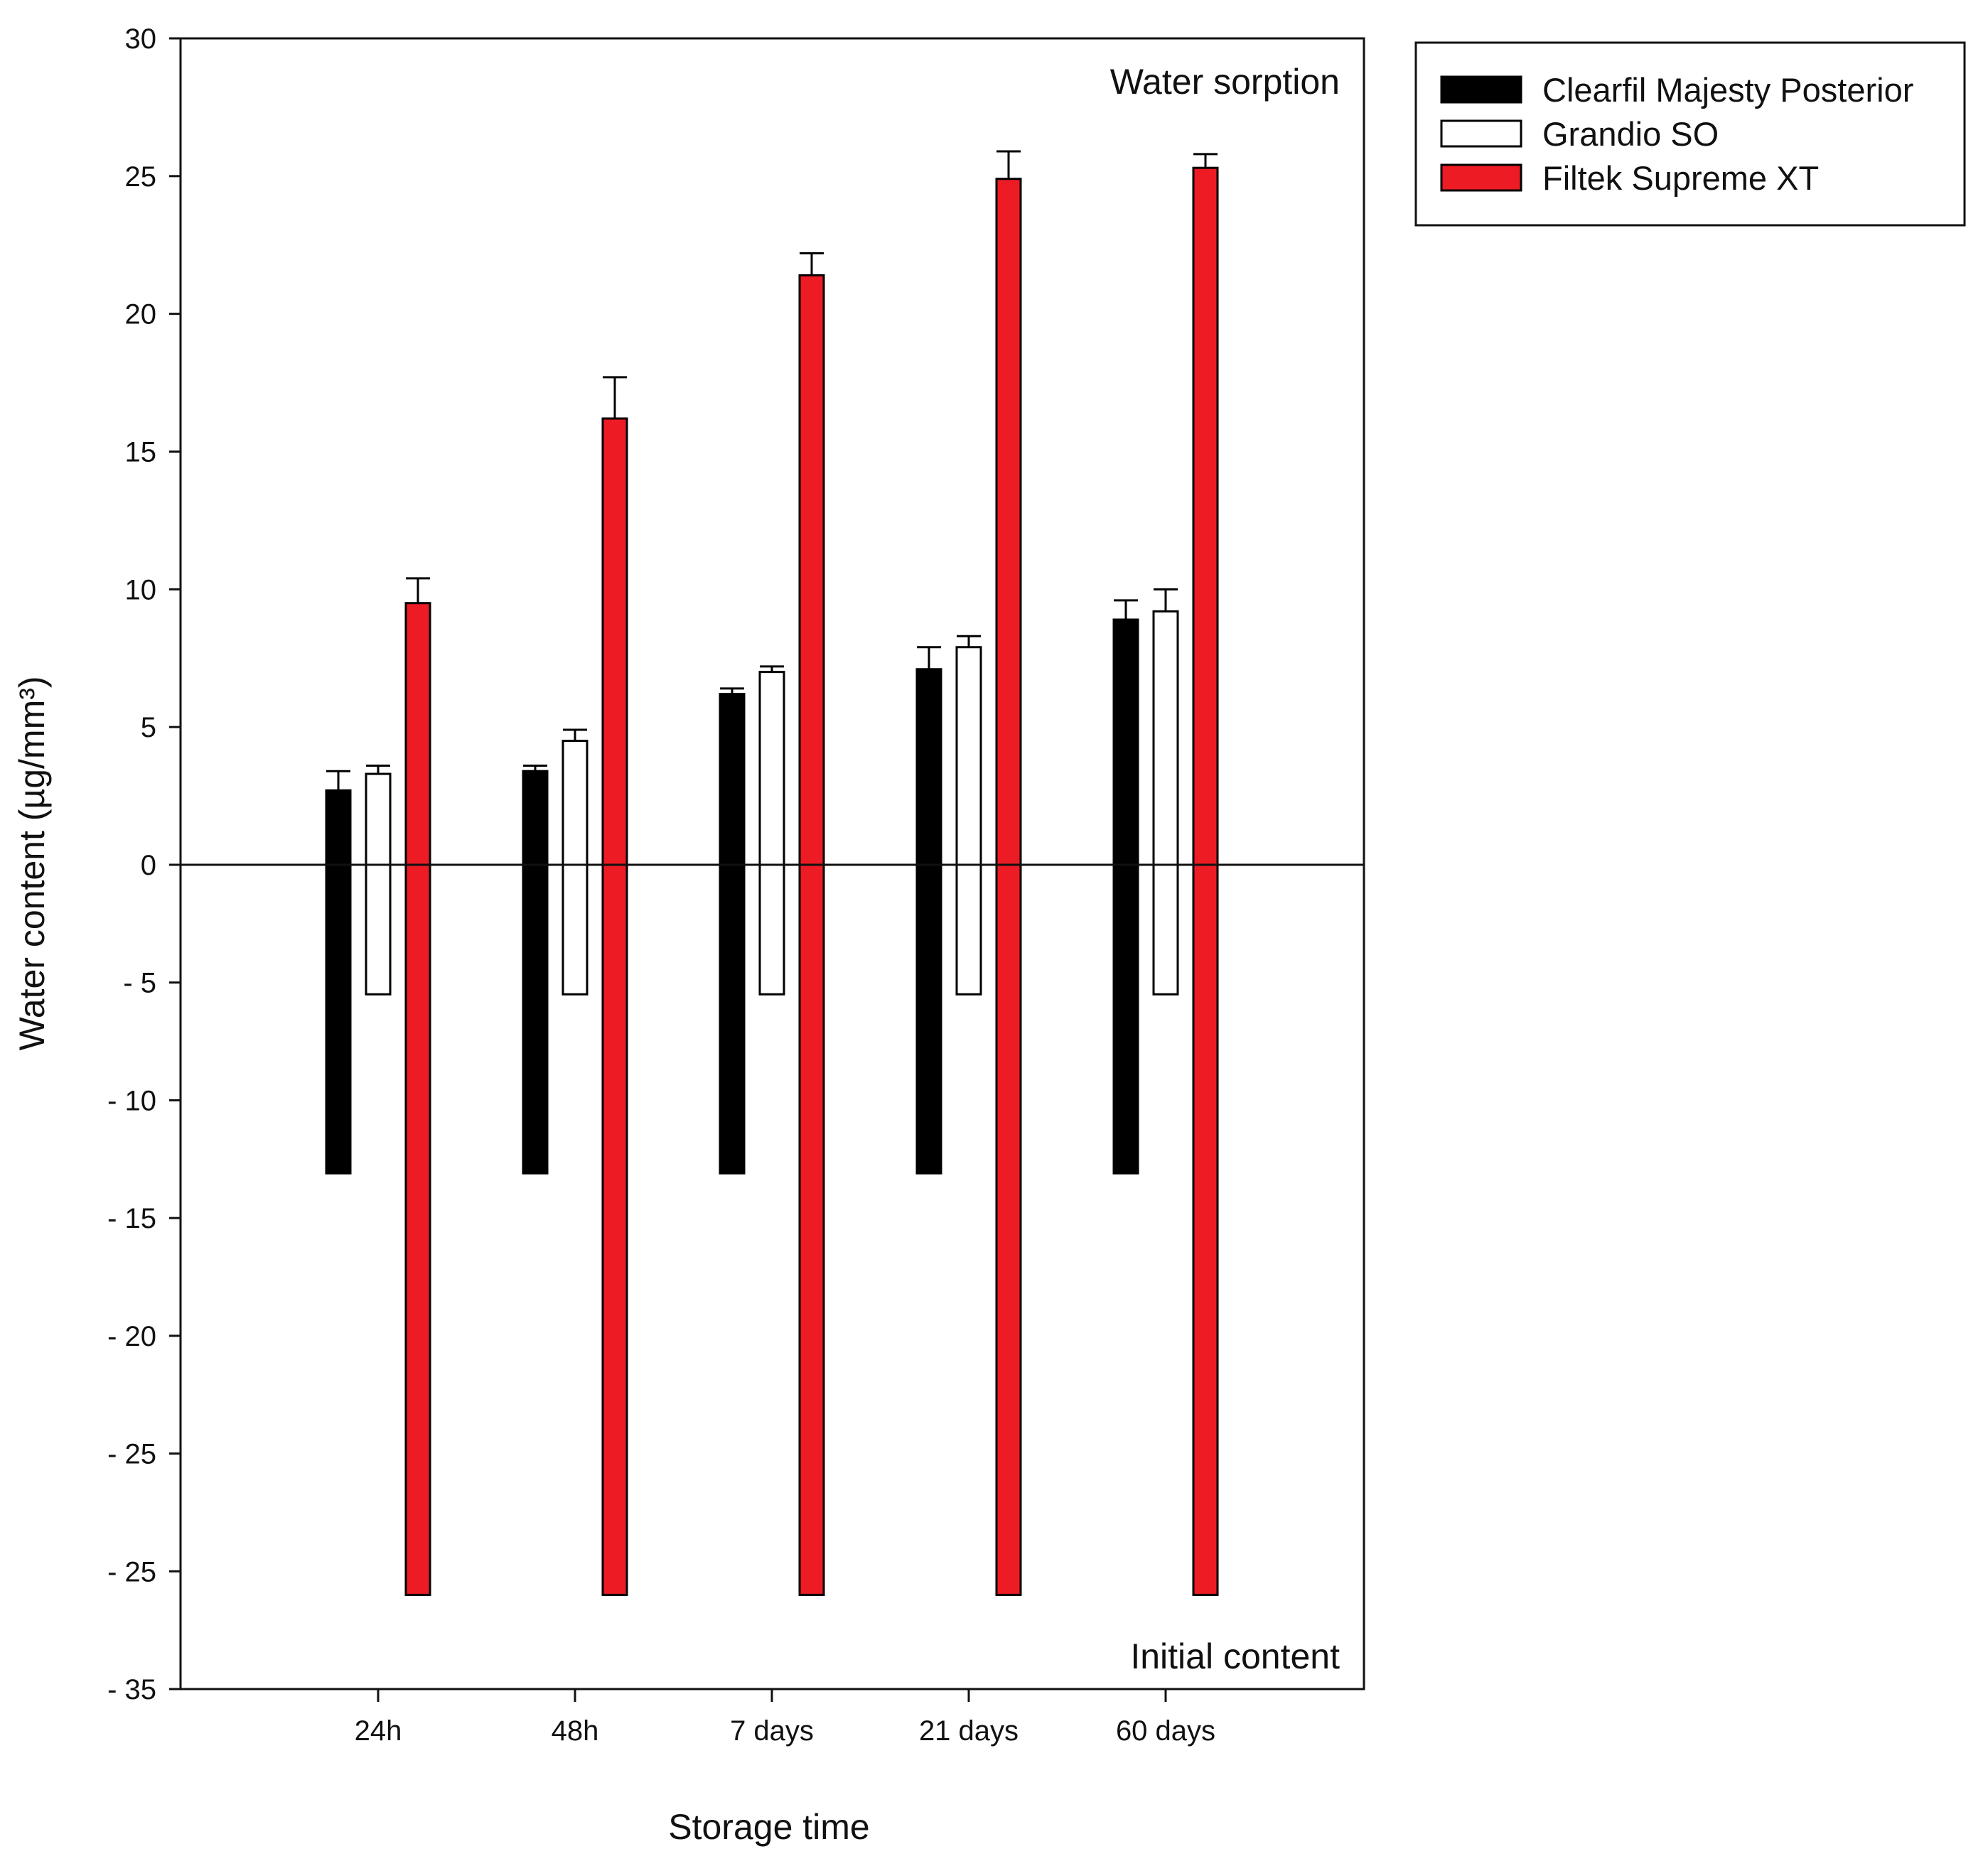 The height and width of the screenshot is (1866, 1988). I want to click on x-axis-ticks: 24h 48h 7 days 21 days 60 days, so click(785, 1718).